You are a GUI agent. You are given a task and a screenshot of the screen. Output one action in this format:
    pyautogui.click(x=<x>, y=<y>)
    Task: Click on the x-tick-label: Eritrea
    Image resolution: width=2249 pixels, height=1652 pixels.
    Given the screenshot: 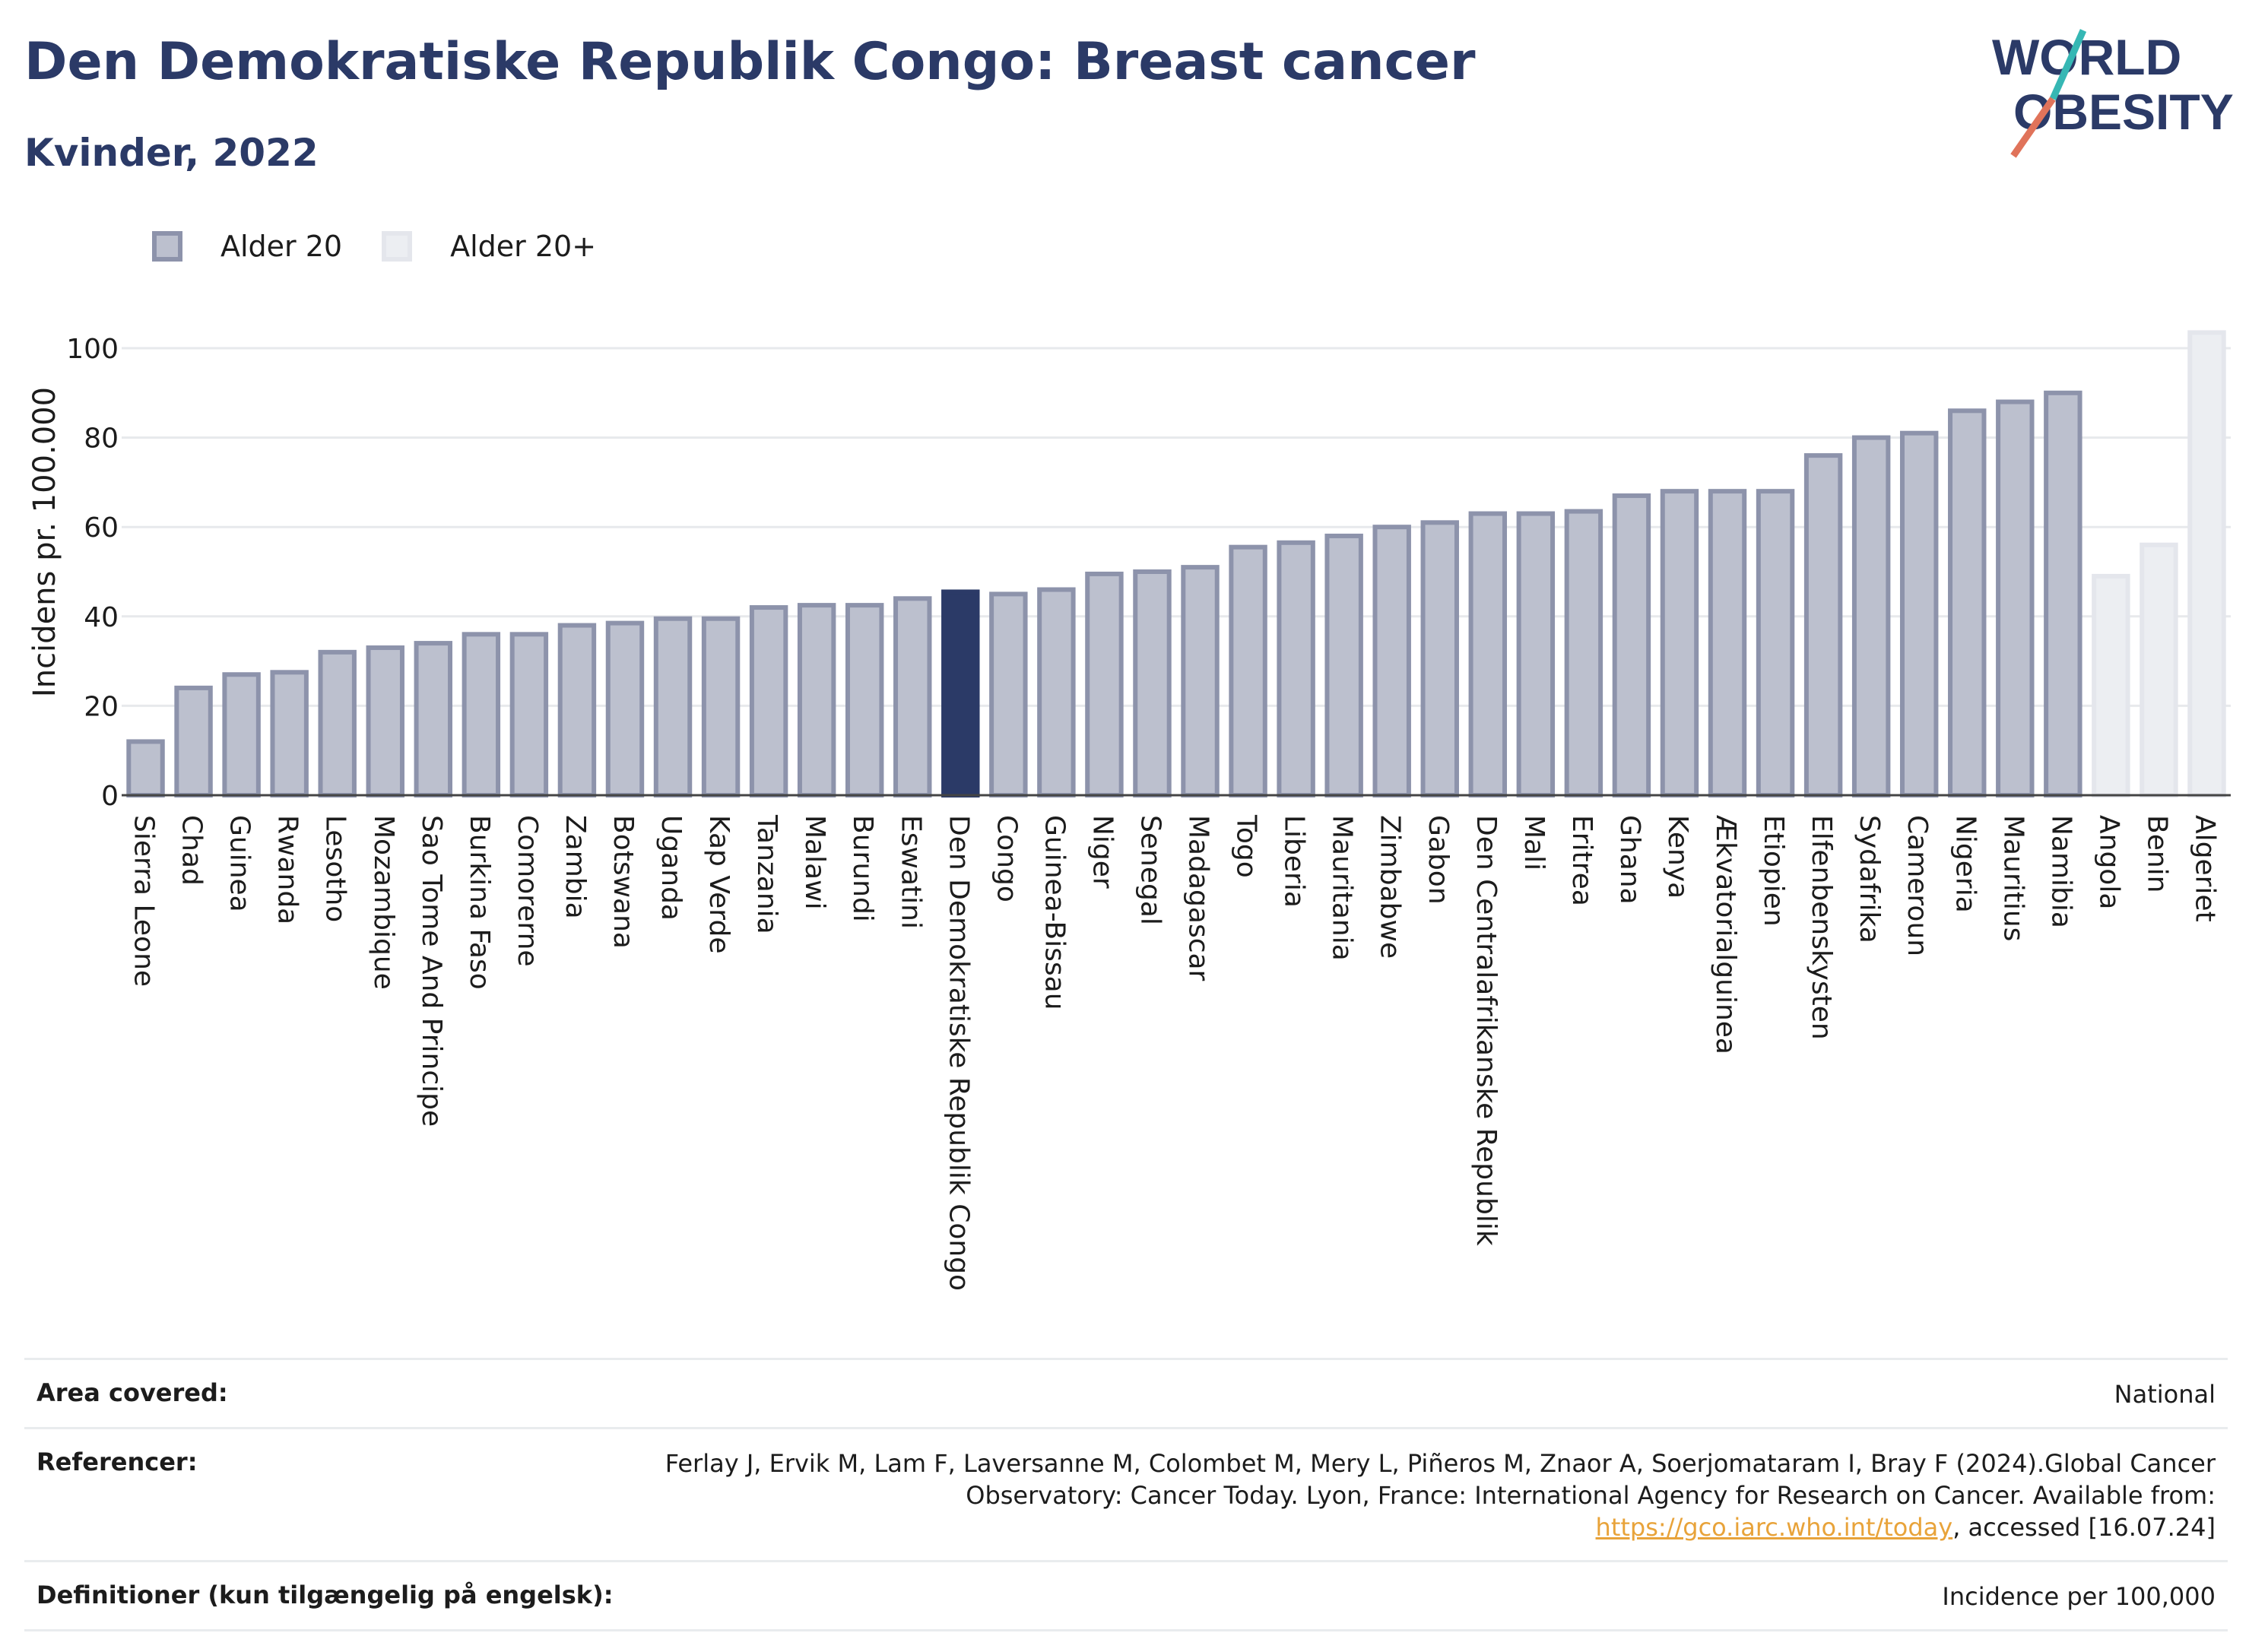 What is the action you would take?
    pyautogui.click(x=1581, y=860)
    